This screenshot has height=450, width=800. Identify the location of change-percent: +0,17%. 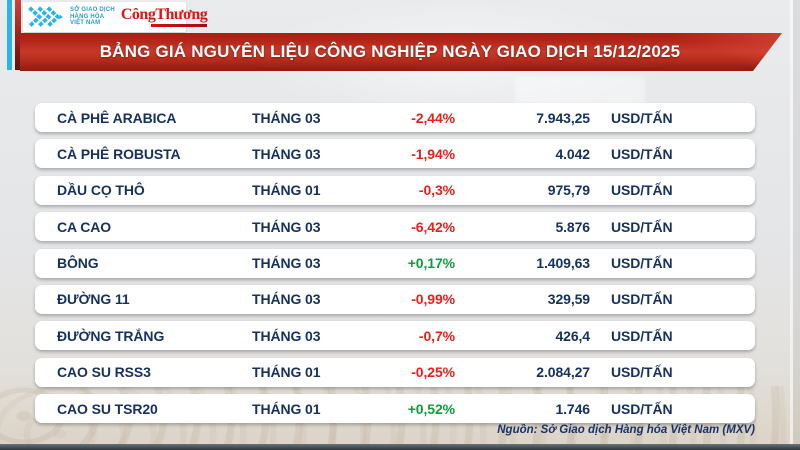
(431, 263).